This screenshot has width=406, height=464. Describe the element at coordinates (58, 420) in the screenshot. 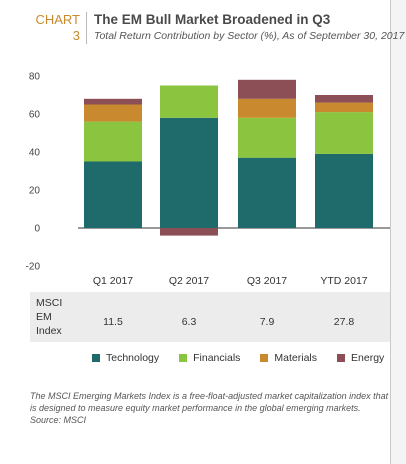

I see `footnote-source: Source: MSCI` at that location.